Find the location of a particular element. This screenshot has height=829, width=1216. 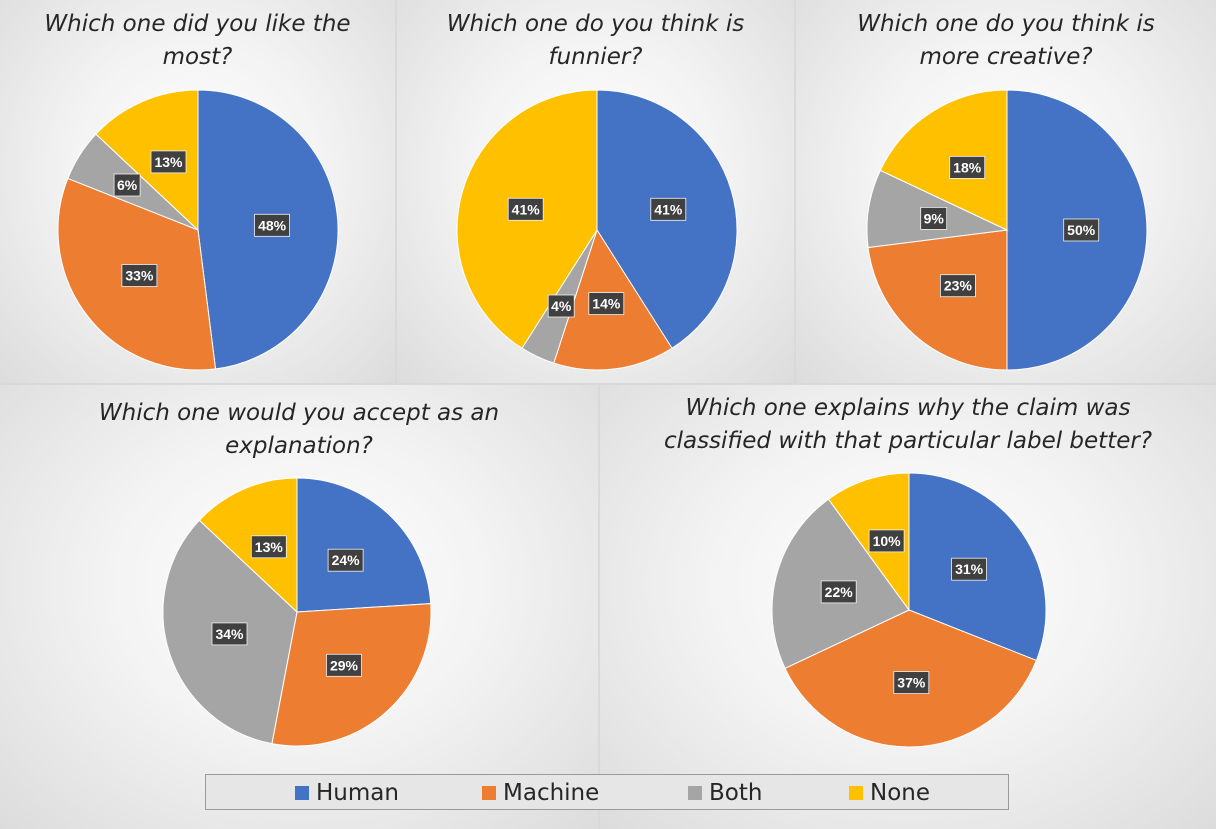

pie-5-data-label-both: 22% is located at coordinates (838, 592).